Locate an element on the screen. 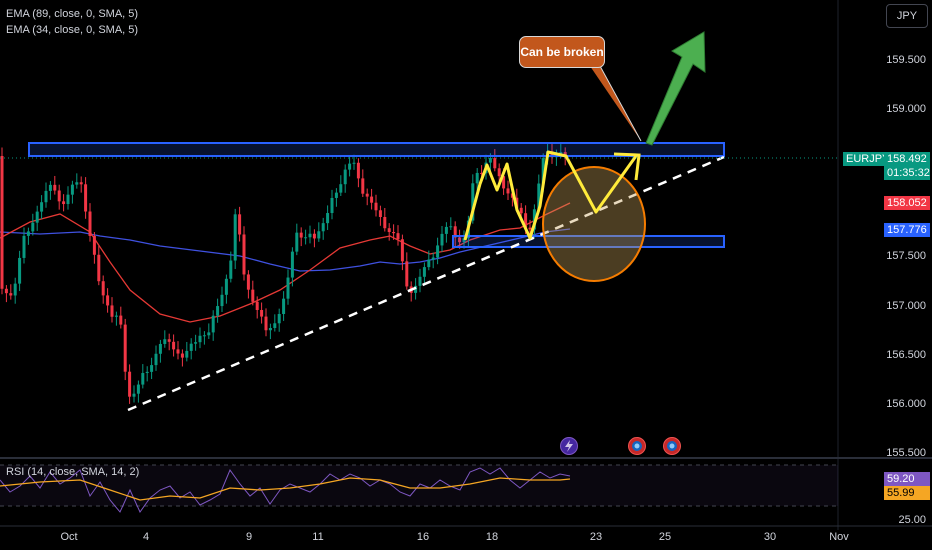 This screenshot has width=932, height=550. date-tick: Nov is located at coordinates (839, 537).